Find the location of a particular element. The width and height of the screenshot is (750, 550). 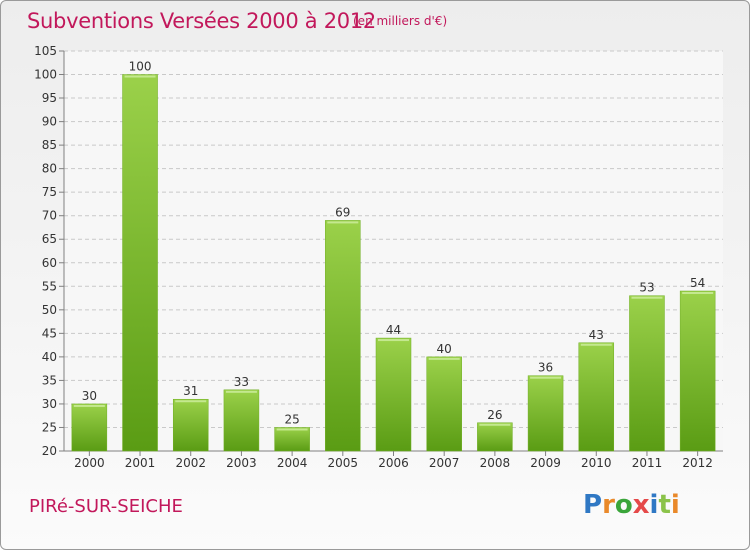

data-label-2005: 69 is located at coordinates (342, 212).